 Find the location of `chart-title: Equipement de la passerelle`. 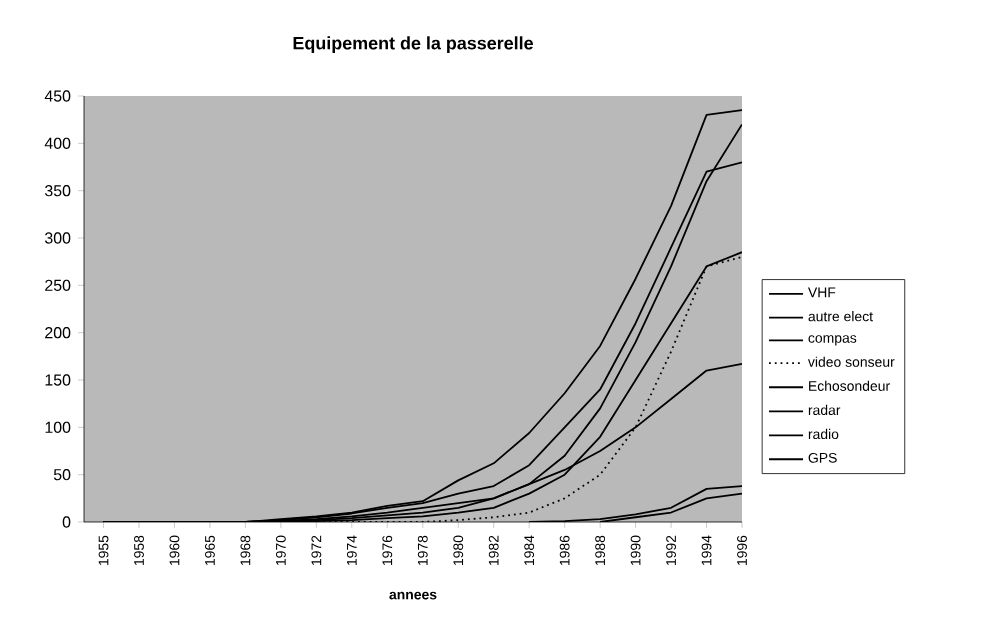

chart-title: Equipement de la passerelle is located at coordinates (413, 45).